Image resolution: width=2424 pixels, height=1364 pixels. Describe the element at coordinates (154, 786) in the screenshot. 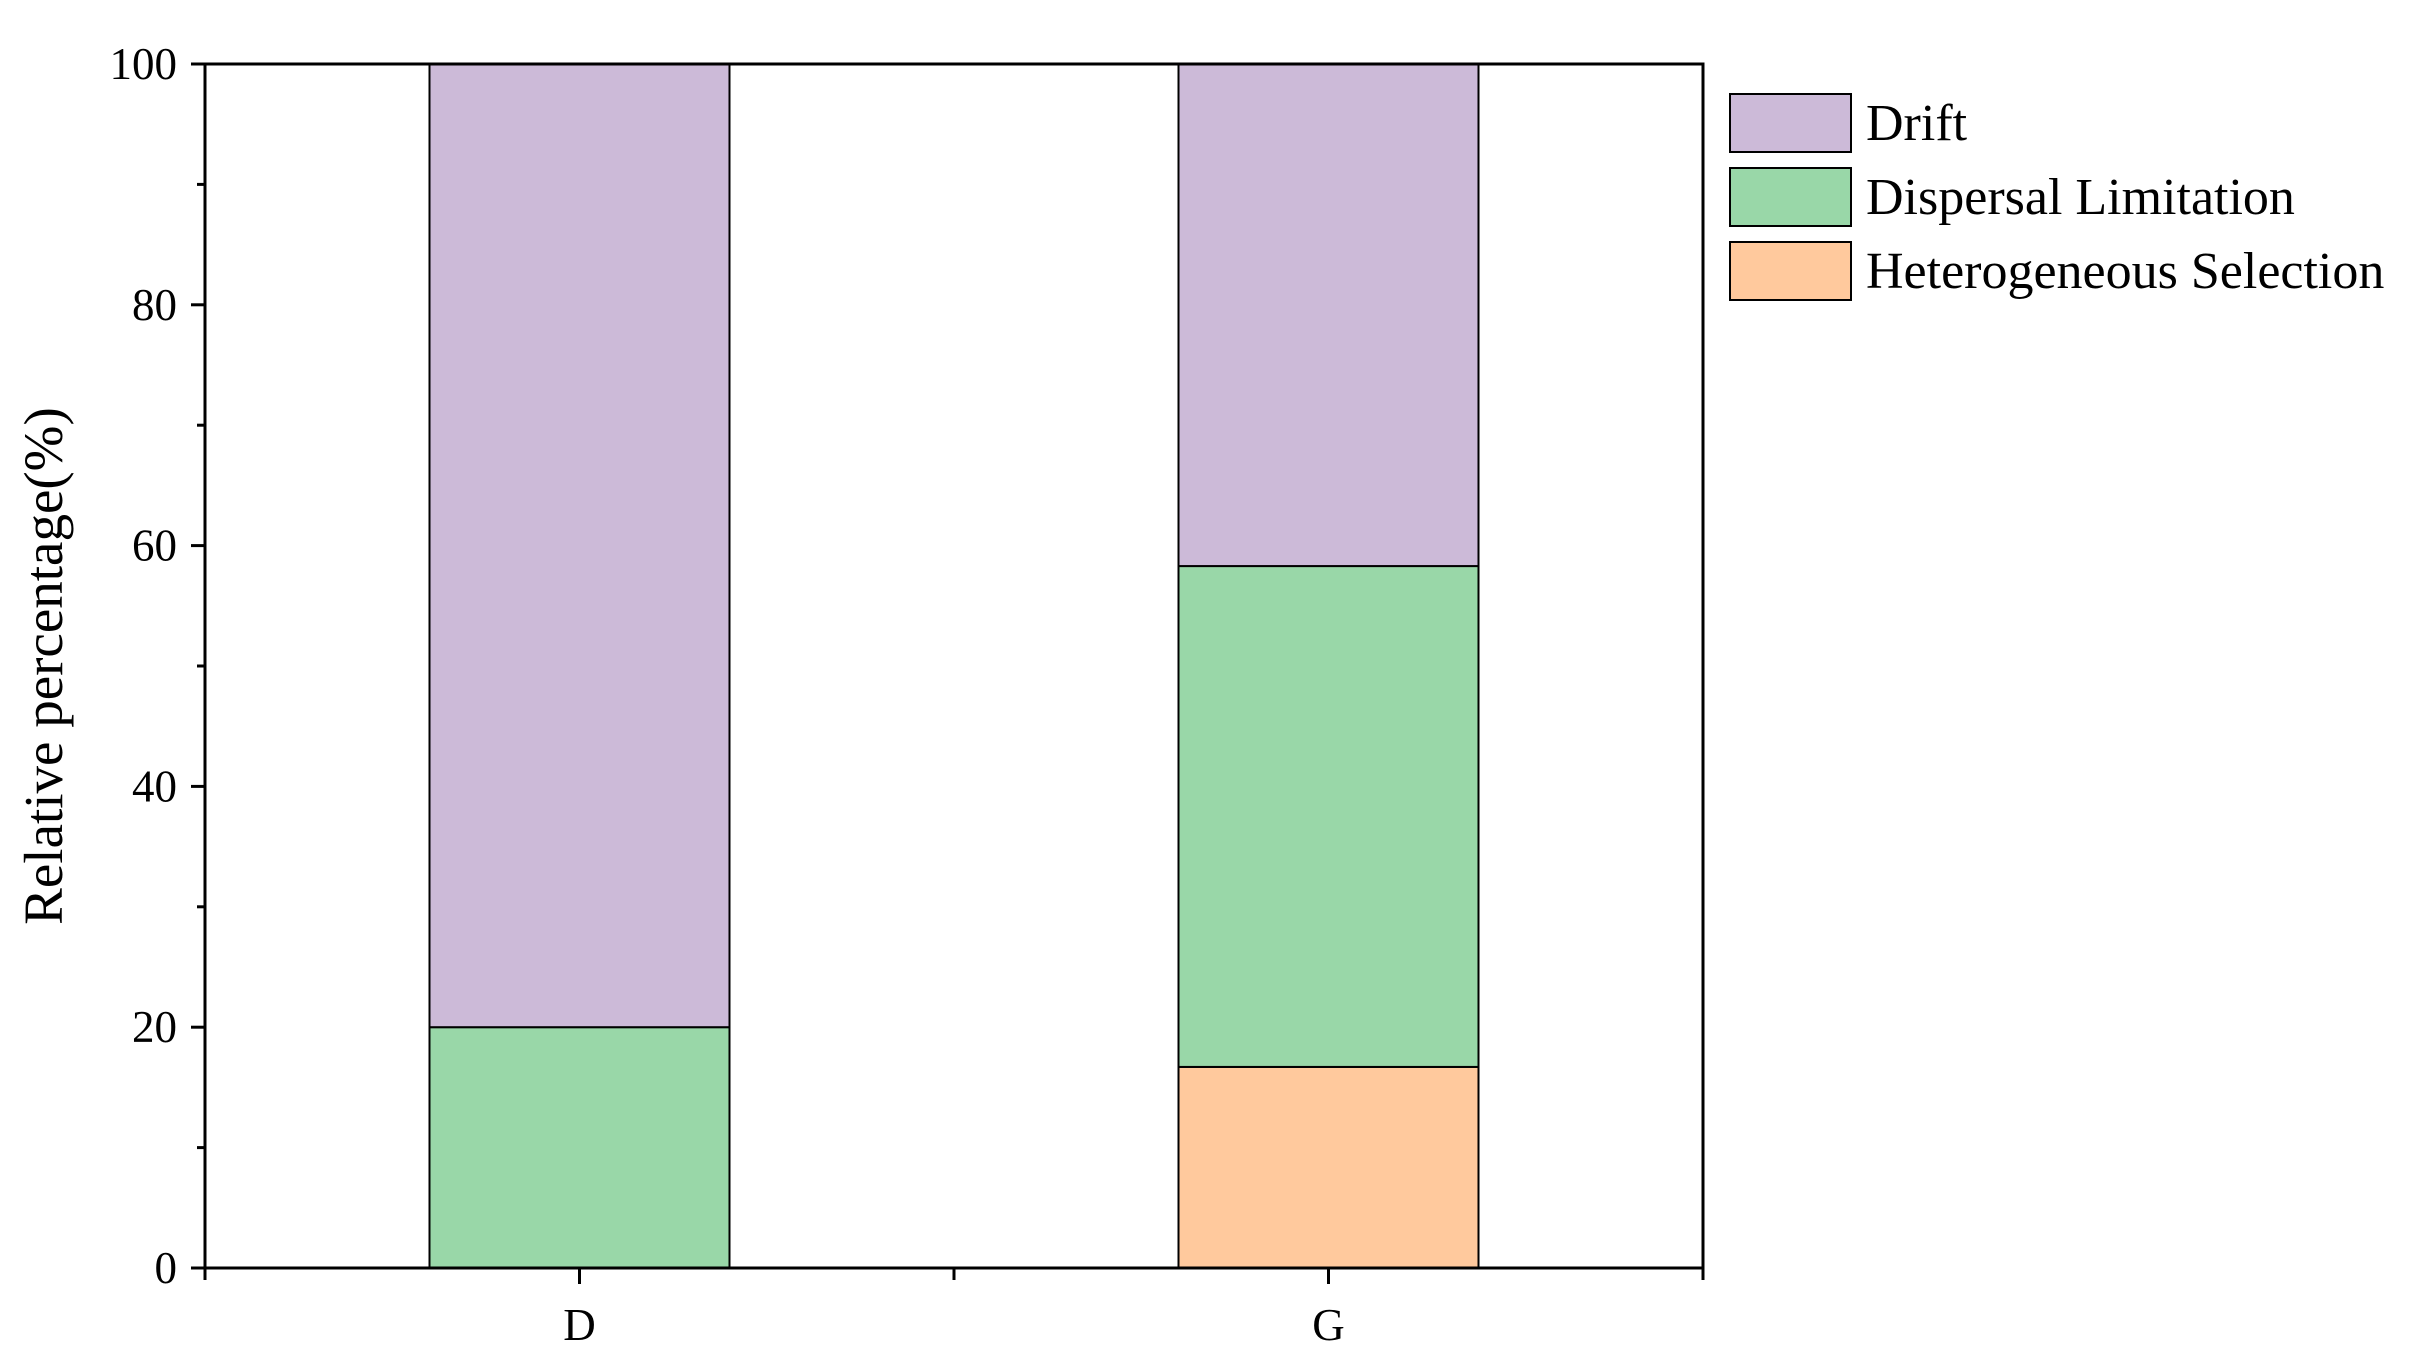

I see `y-tick-label: 40` at that location.